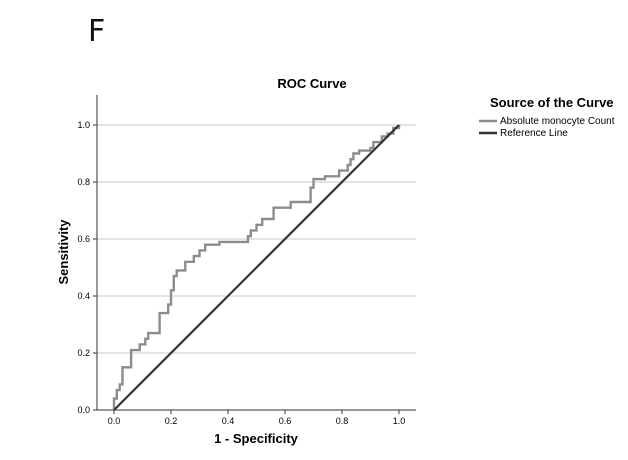  I want to click on y-tick-label: 0.4, so click(83, 296).